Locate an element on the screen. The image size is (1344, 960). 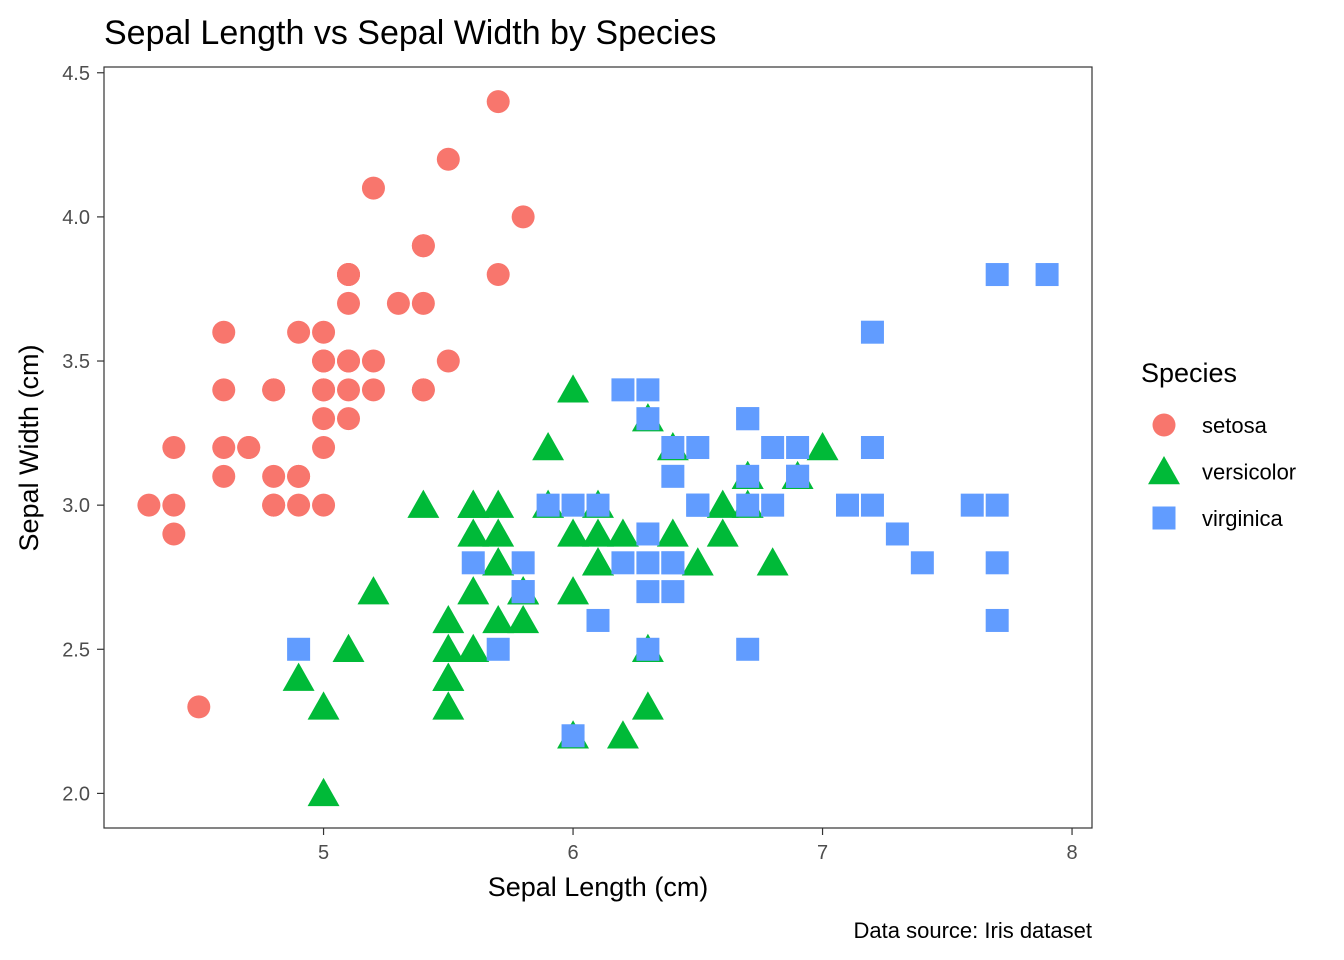
y-axis-title: Sepal Width (cm) is located at coordinates (29, 447).